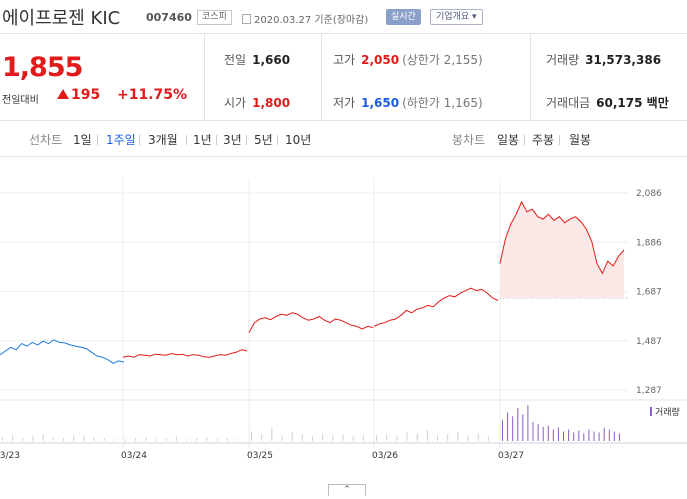 Image resolution: width=687 pixels, height=499 pixels. Describe the element at coordinates (456, 17) in the screenshot. I see `company-overview-button: 기업개요 ▾` at that location.